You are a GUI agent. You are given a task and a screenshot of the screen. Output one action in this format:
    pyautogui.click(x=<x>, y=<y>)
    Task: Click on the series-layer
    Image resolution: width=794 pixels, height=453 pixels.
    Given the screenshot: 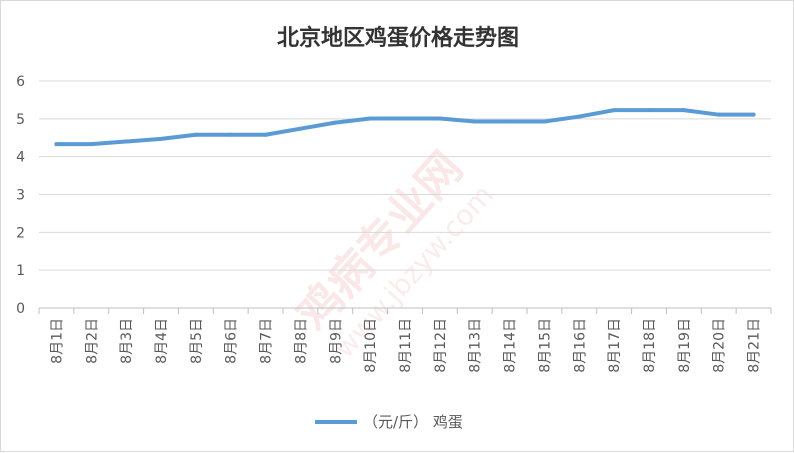 What is the action you would take?
    pyautogui.click(x=405, y=127)
    